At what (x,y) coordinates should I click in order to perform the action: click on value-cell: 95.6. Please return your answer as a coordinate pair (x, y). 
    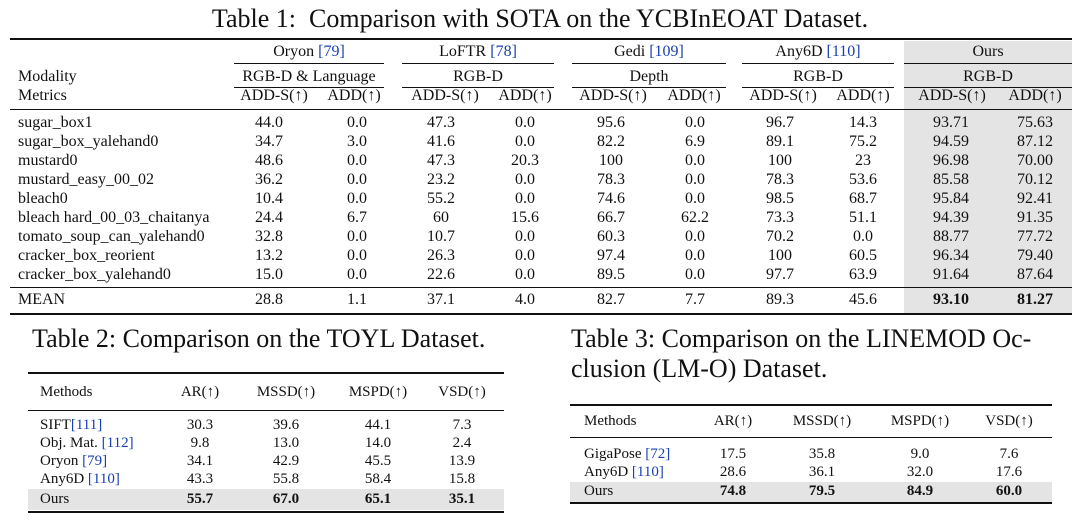
    Looking at the image, I should click on (611, 122).